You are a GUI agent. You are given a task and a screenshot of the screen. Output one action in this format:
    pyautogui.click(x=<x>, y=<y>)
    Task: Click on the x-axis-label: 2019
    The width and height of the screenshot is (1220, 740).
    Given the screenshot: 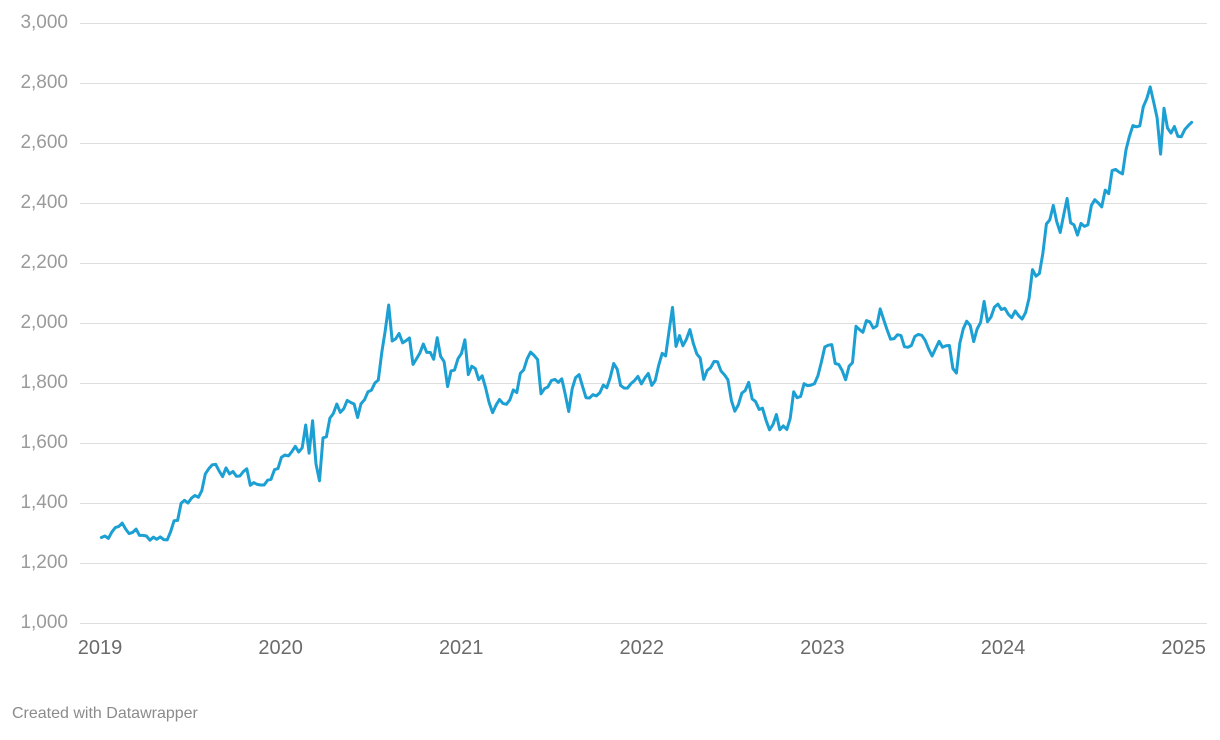 What is the action you would take?
    pyautogui.click(x=100, y=648)
    